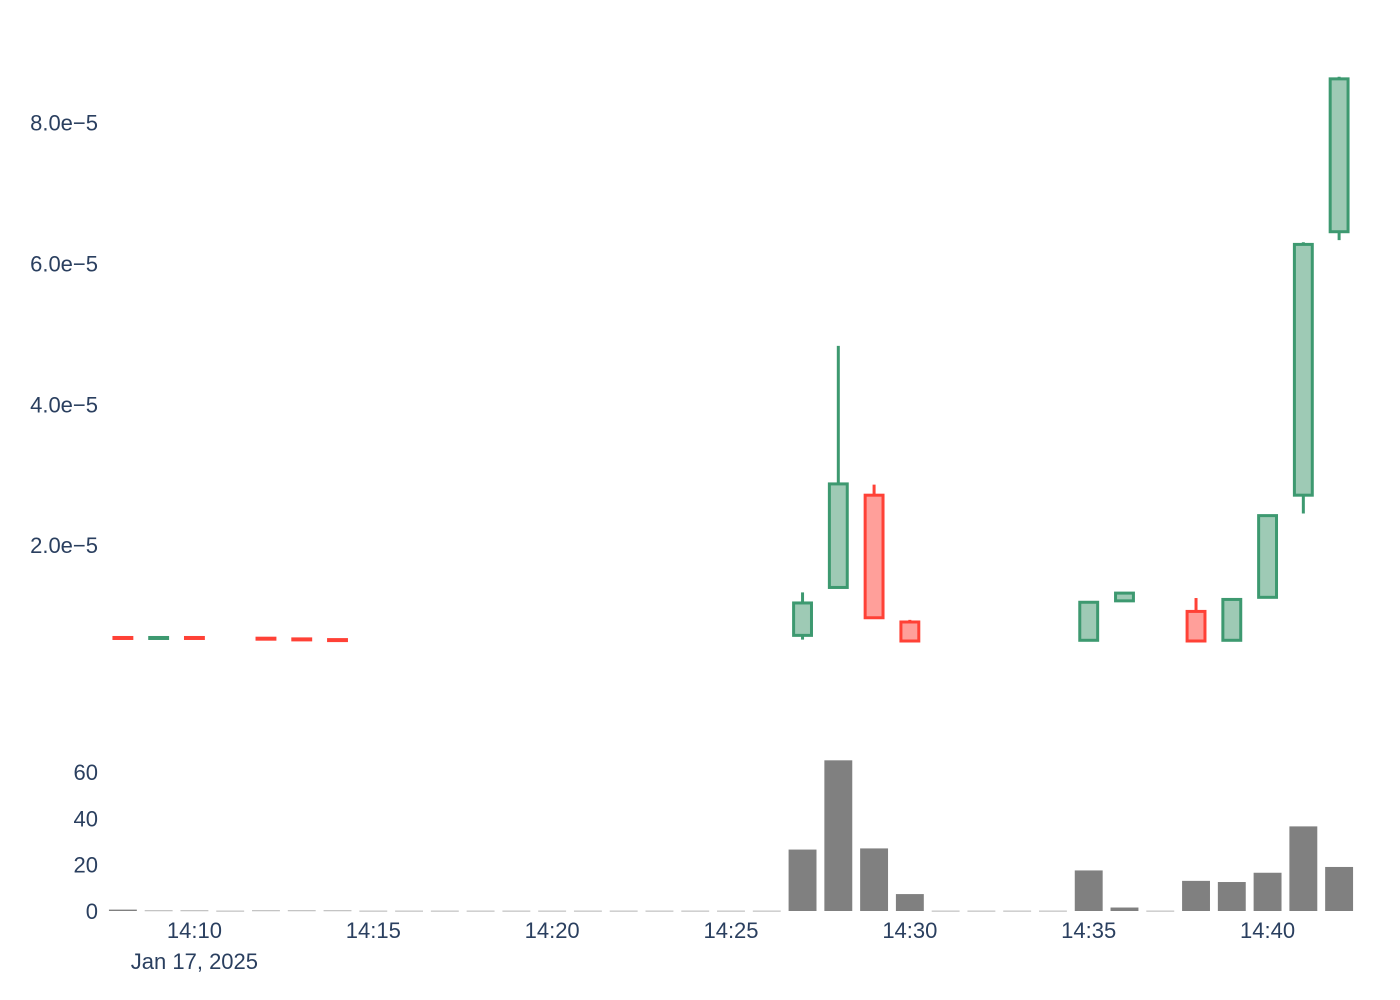 This screenshot has width=1400, height=1000. Describe the element at coordinates (64, 263) in the screenshot. I see `price-y-tick-label: 6.0e−5` at that location.